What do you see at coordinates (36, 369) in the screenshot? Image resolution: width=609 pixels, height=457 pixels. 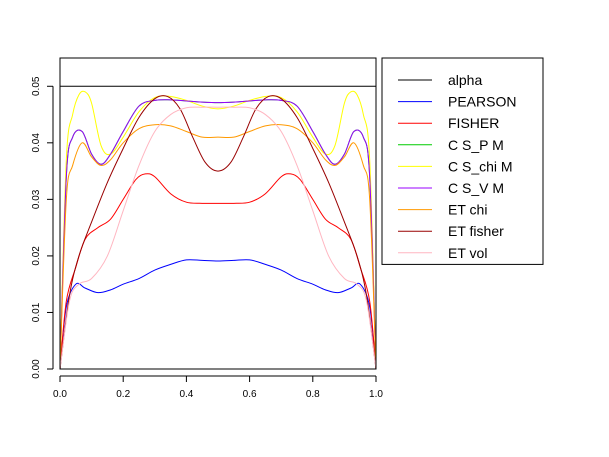 I see `y-tick-label: 0.00` at bounding box center [36, 369].